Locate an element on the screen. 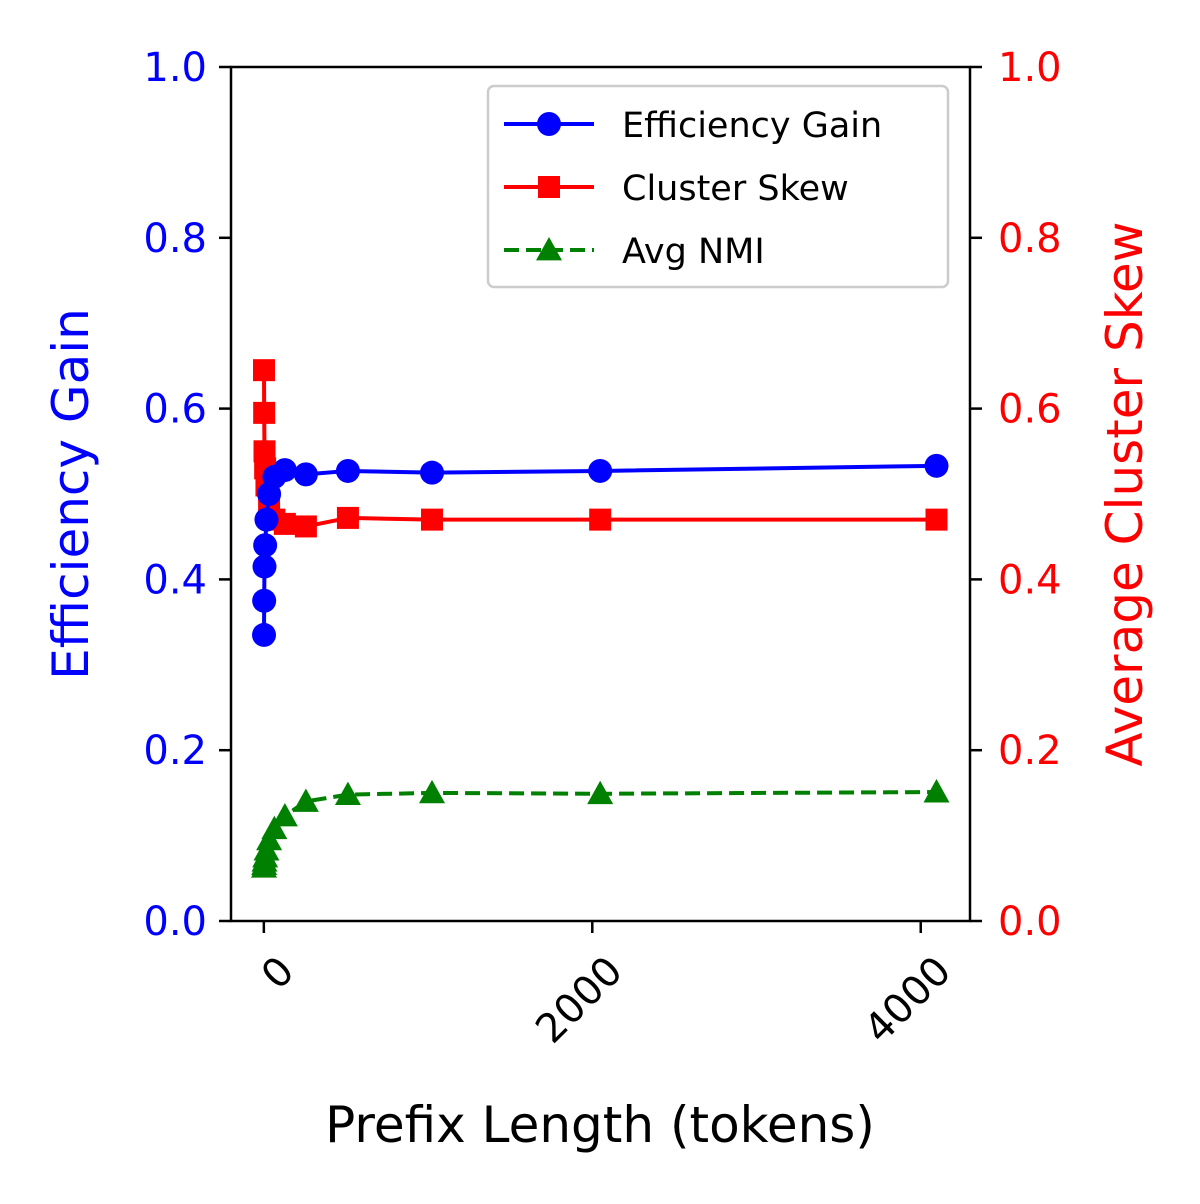  legend-label: Avg NMI is located at coordinates (693, 252).